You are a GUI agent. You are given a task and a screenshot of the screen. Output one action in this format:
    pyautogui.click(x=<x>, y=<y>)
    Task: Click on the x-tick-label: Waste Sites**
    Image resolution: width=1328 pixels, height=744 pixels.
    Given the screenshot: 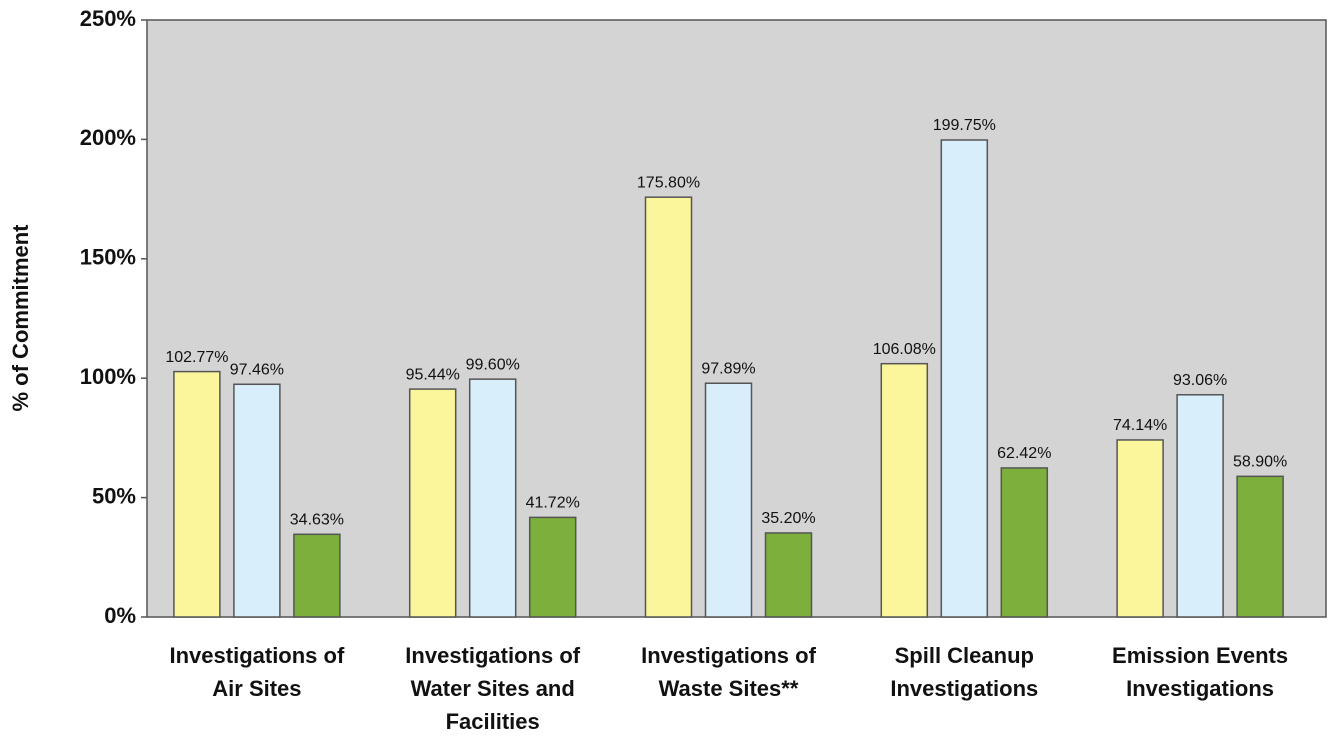 What is the action you would take?
    pyautogui.click(x=729, y=688)
    